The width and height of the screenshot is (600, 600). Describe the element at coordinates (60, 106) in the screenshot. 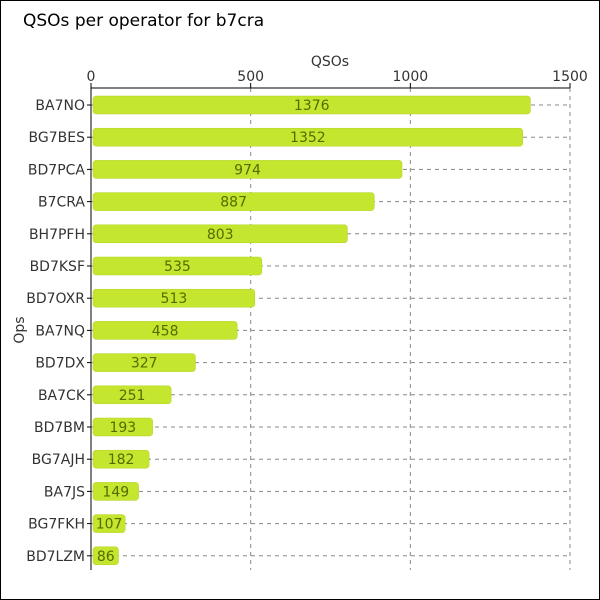

I see `category-label-ba7no: BA7NO` at that location.